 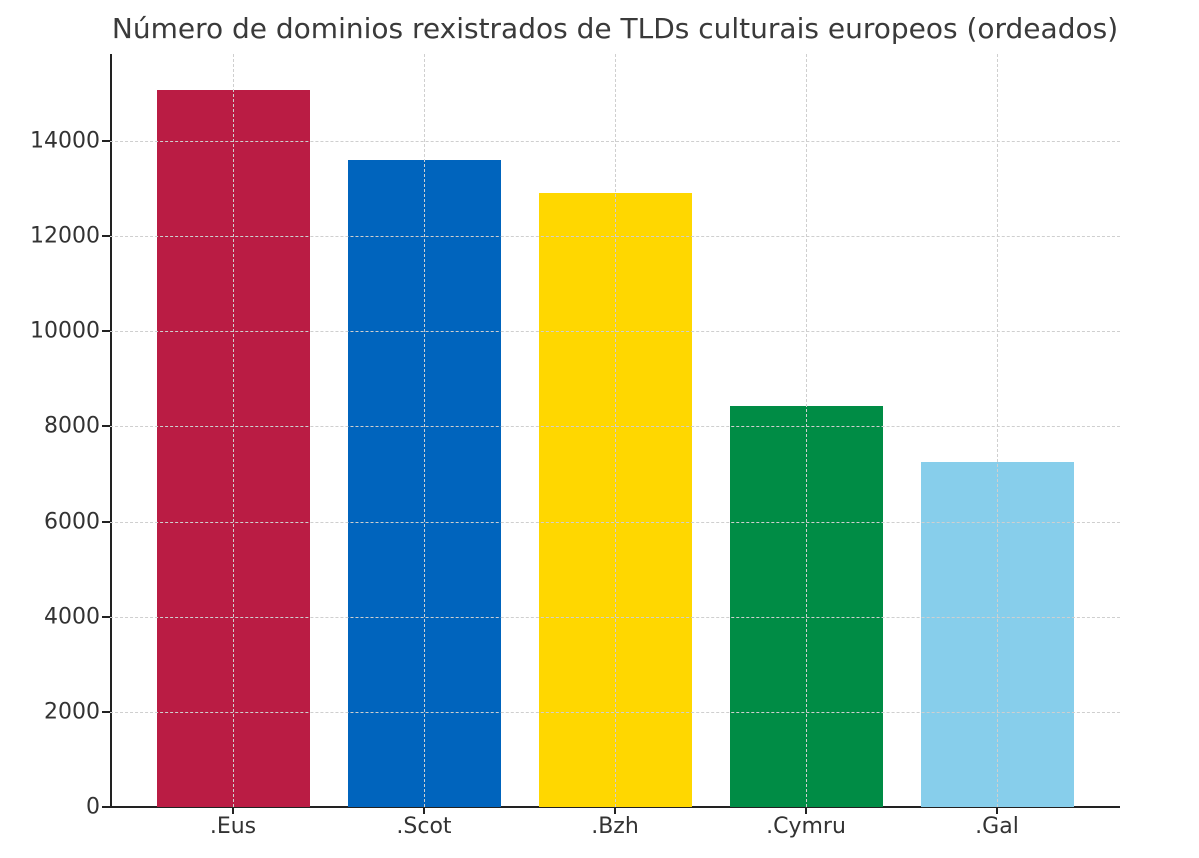 What do you see at coordinates (65, 331) in the screenshot?
I see `y-tick-label: 10000` at bounding box center [65, 331].